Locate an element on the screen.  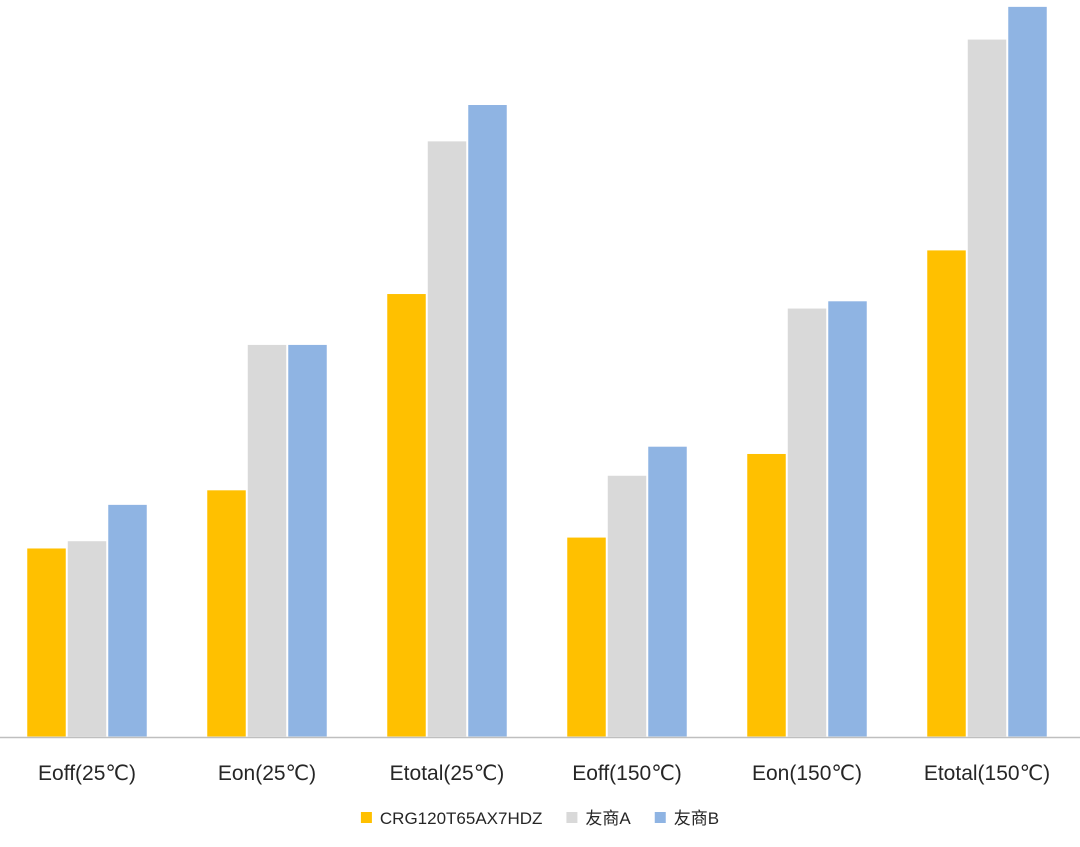
legend-item-0: CRG120T65AX7HDZ is located at coordinates (451, 818).